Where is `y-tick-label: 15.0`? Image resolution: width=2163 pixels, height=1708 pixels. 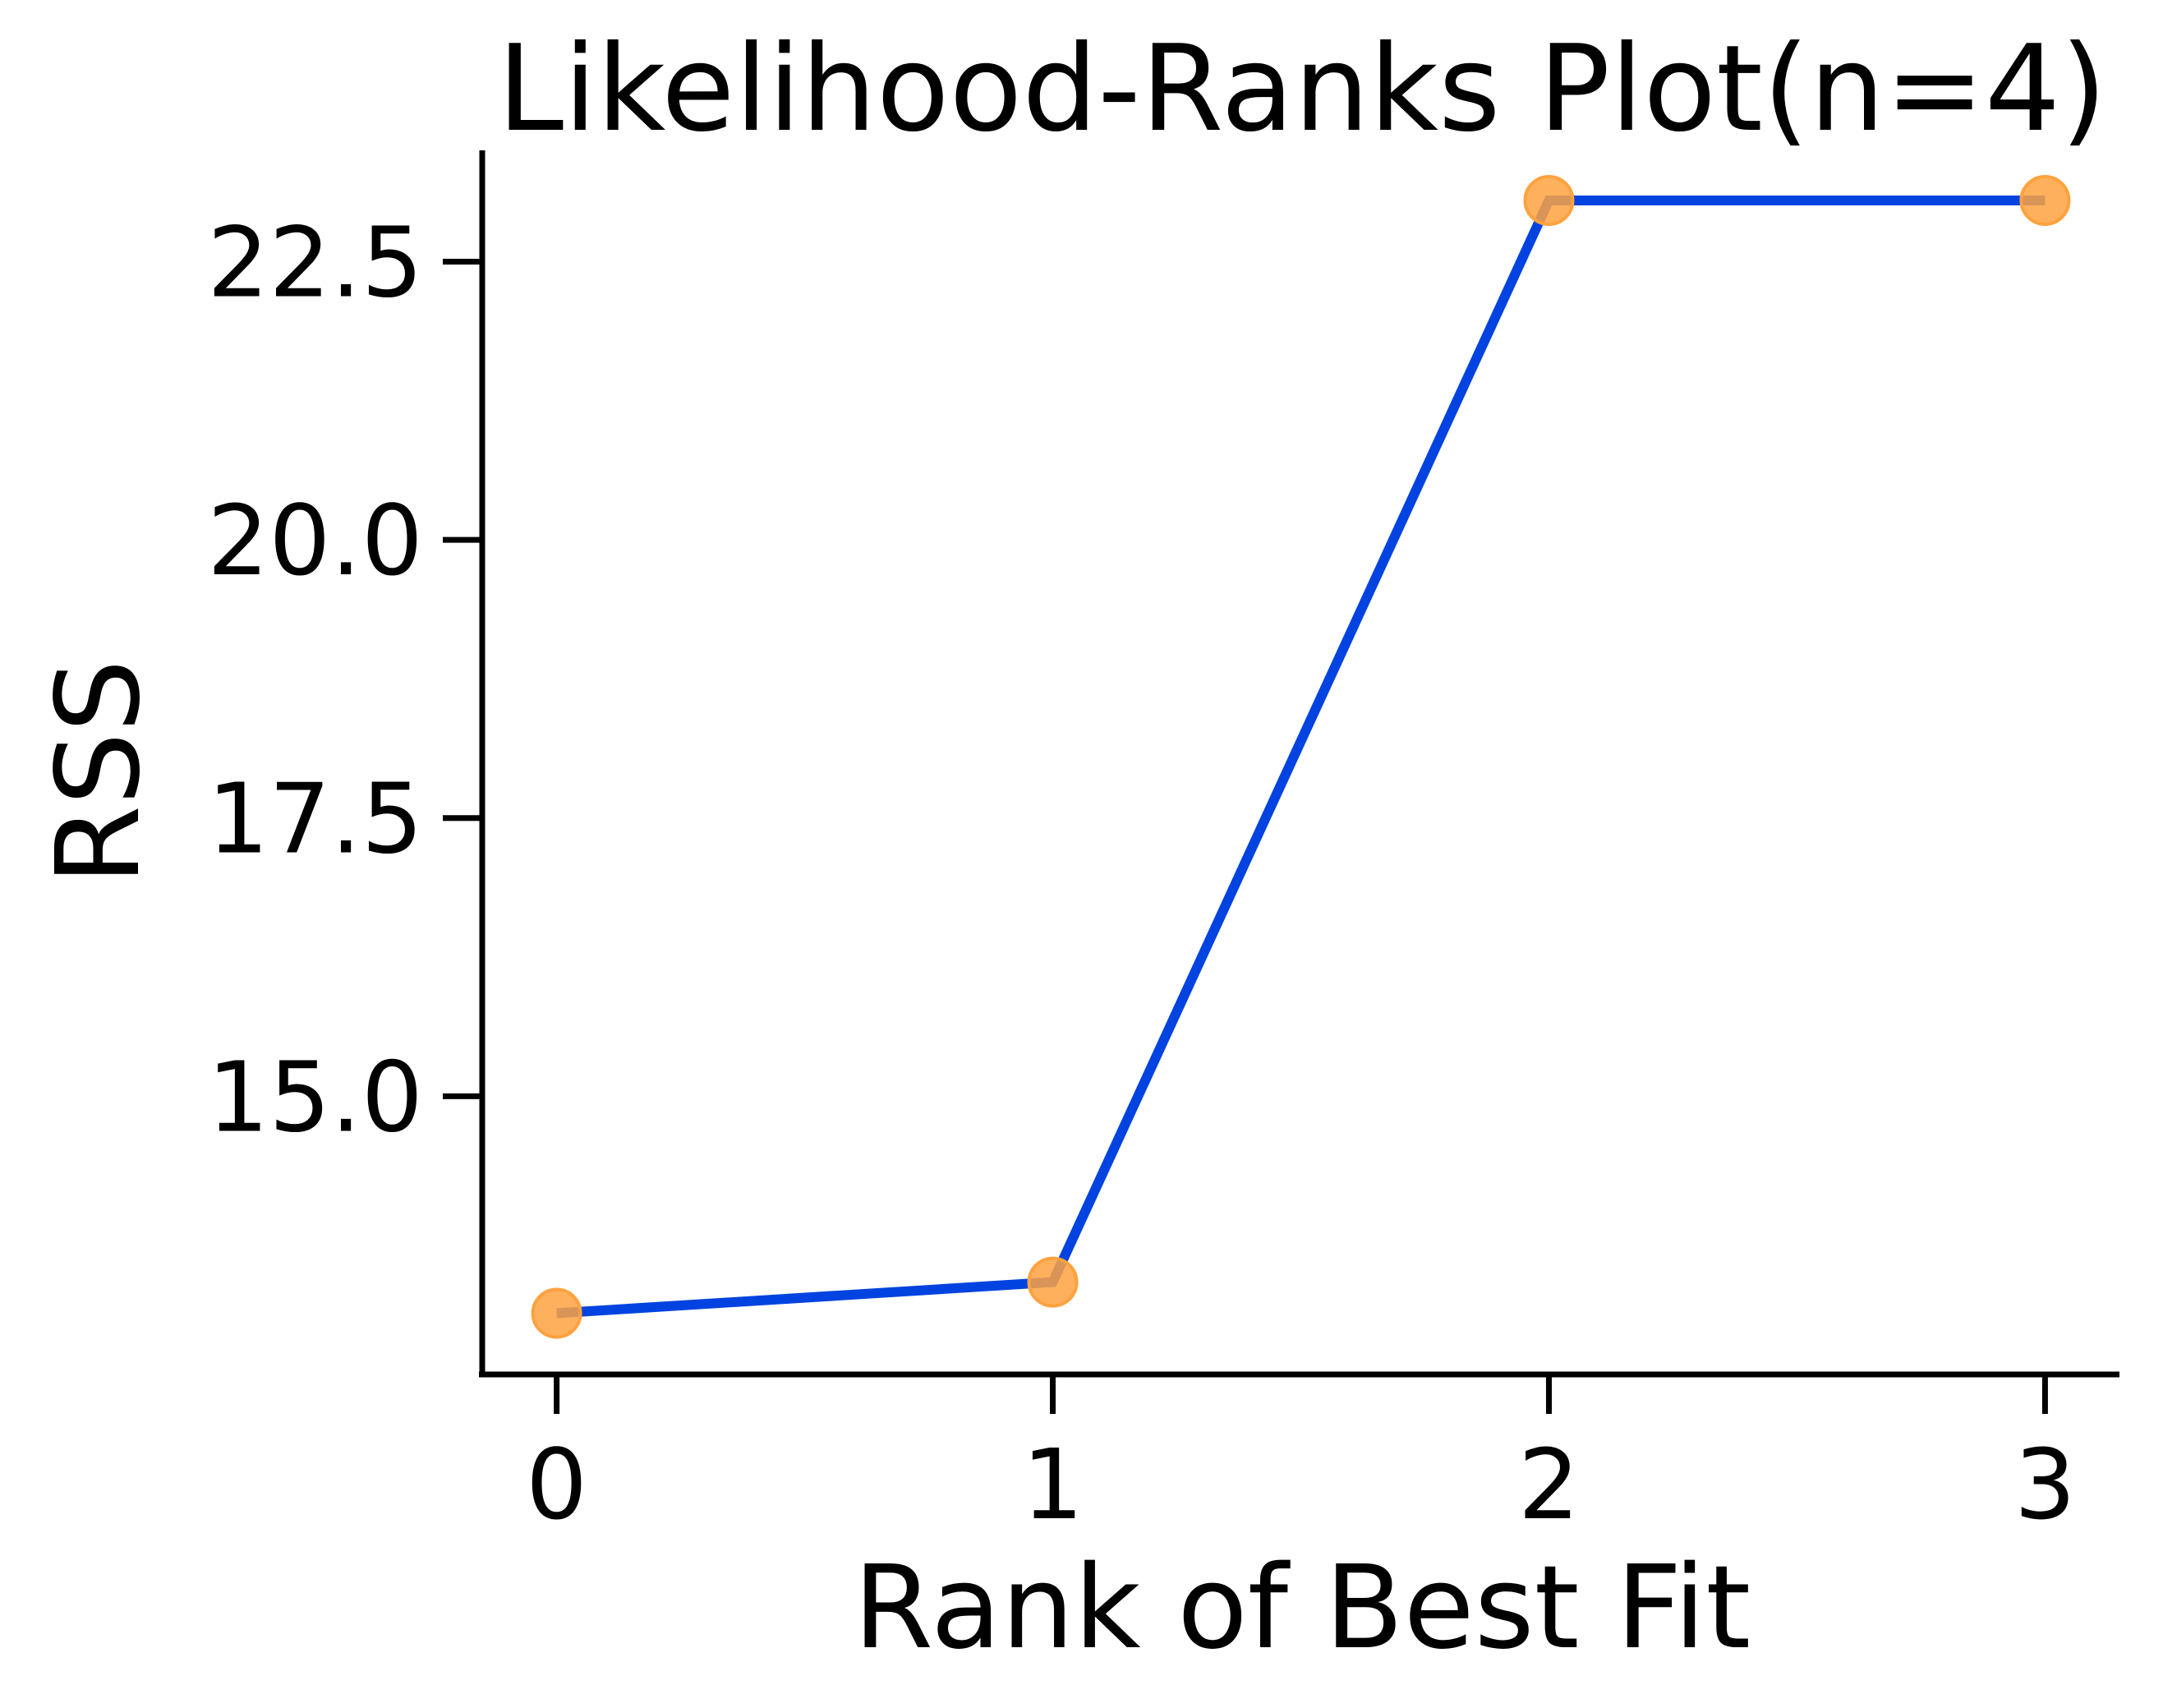
y-tick-label: 15.0 is located at coordinates (315, 1096).